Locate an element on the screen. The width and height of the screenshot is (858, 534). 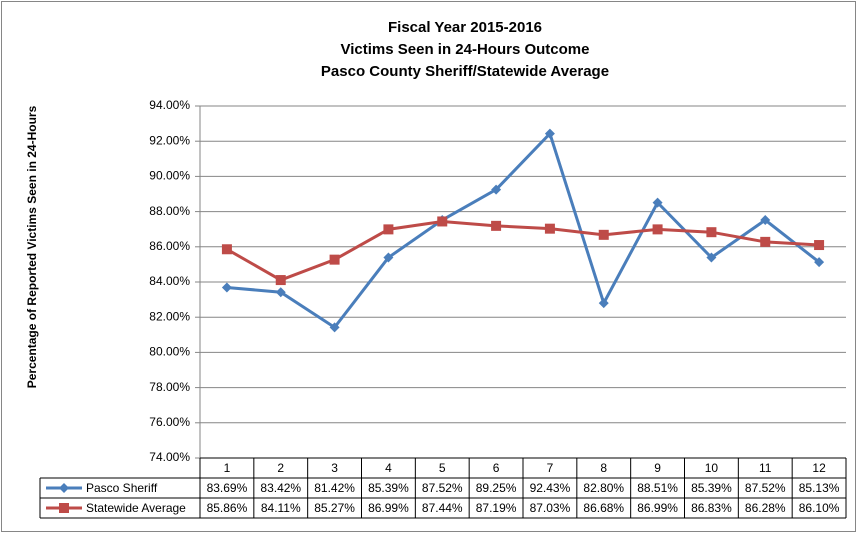
y-tick-label: 92.00% is located at coordinates (169, 140).